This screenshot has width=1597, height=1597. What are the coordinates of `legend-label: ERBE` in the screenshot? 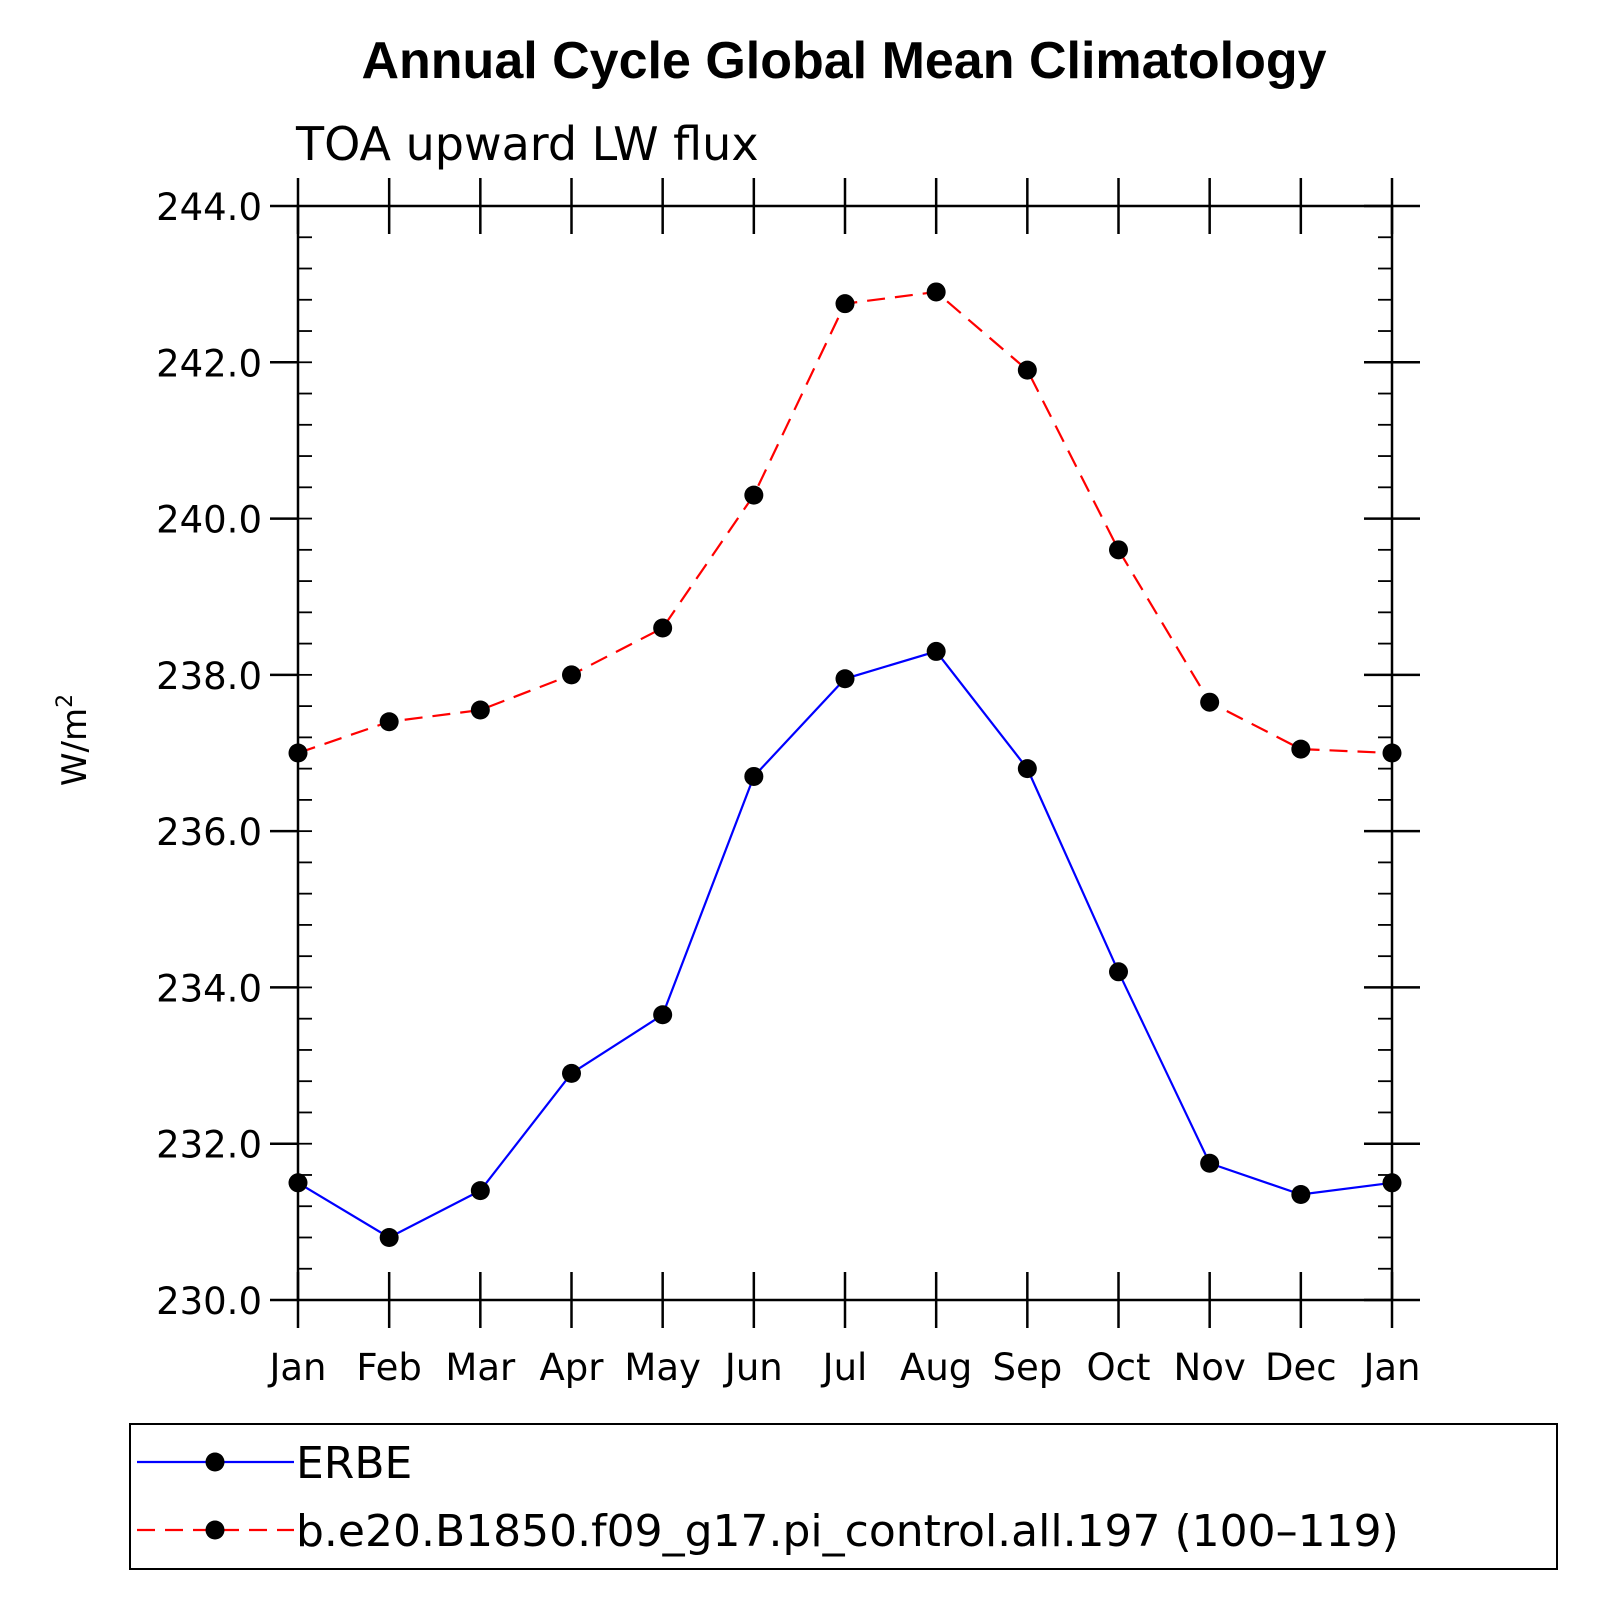 It's located at (354, 1463).